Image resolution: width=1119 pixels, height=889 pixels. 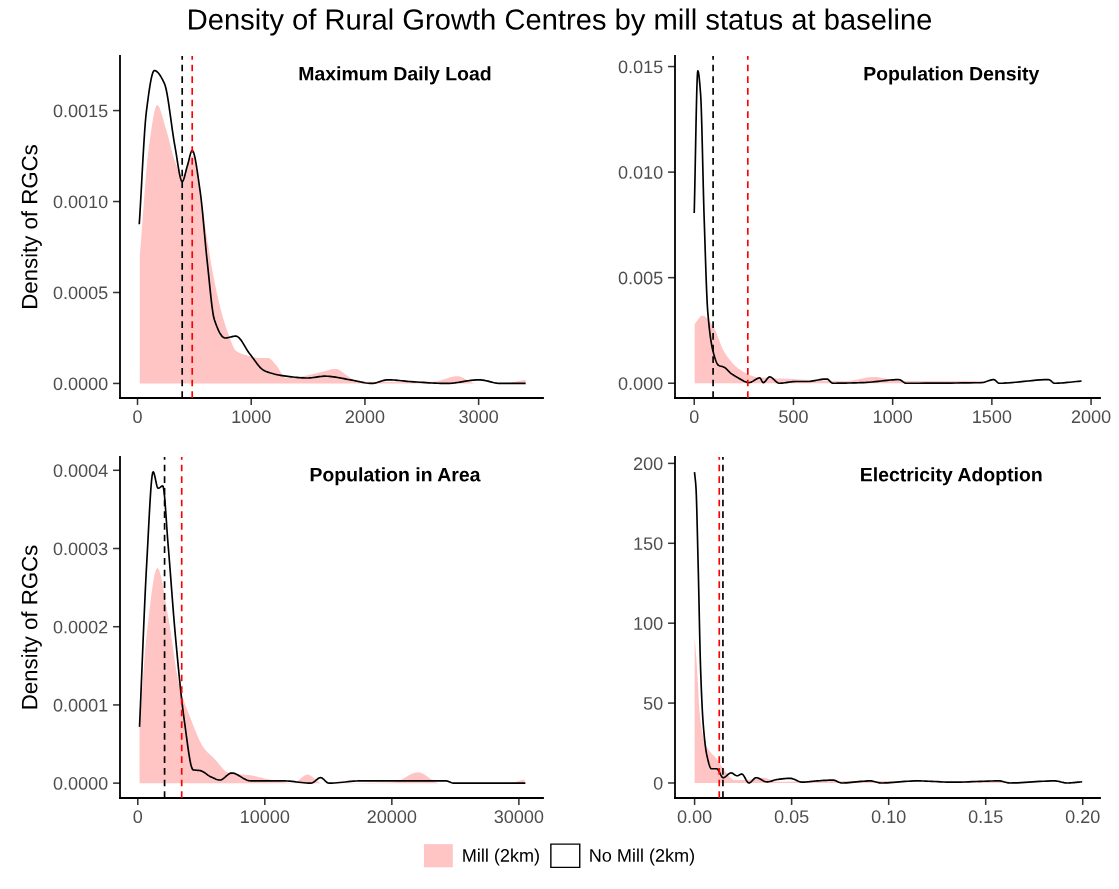 I want to click on y-tick-label: 0.0002, so click(x=80, y=627).